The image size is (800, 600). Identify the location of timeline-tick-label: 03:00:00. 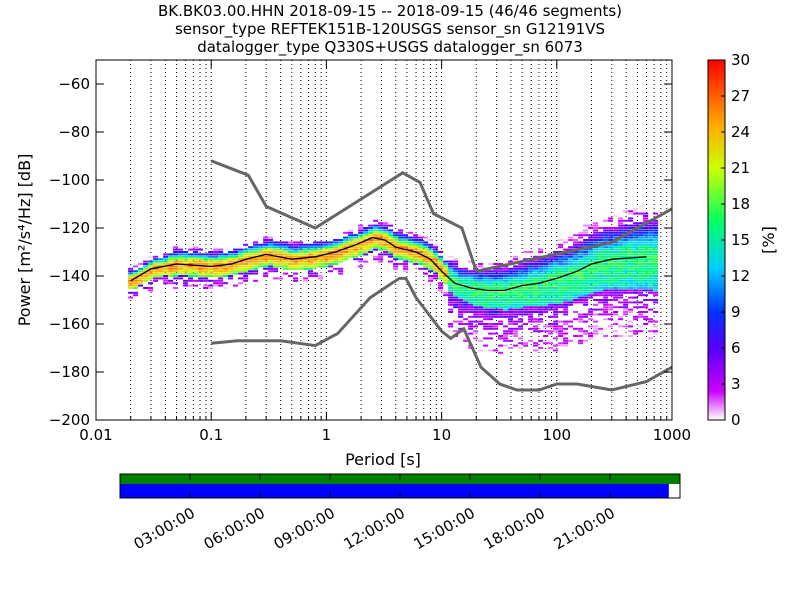
(164, 528).